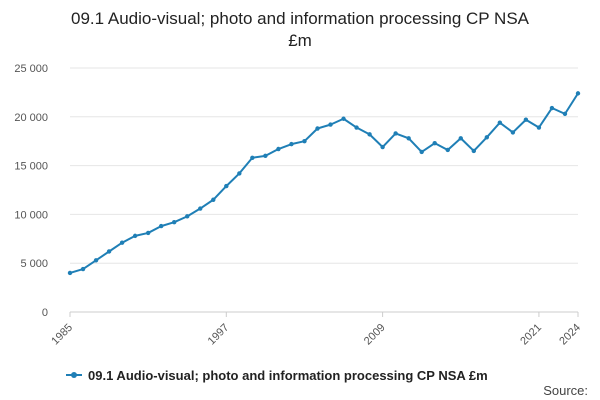 The image size is (600, 400). What do you see at coordinates (62, 335) in the screenshot?
I see `x-tick-label: 1985` at bounding box center [62, 335].